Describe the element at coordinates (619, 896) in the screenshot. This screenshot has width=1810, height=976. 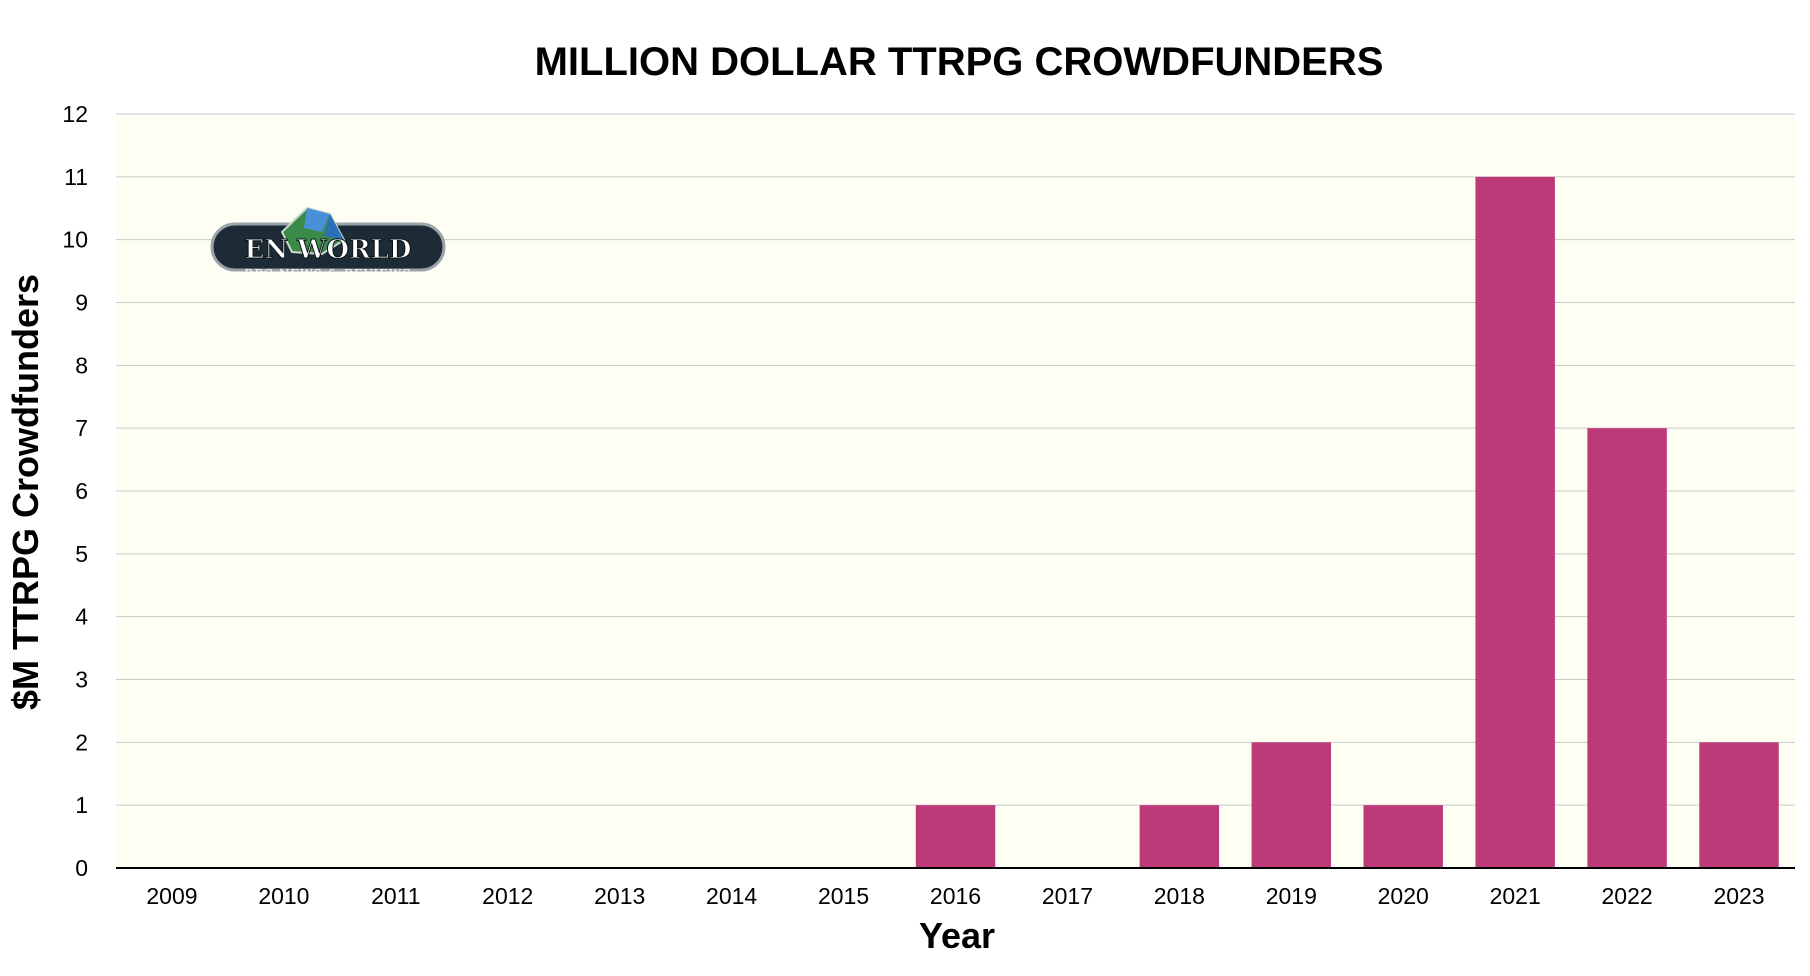
I see `x-tick-label: 2013` at that location.